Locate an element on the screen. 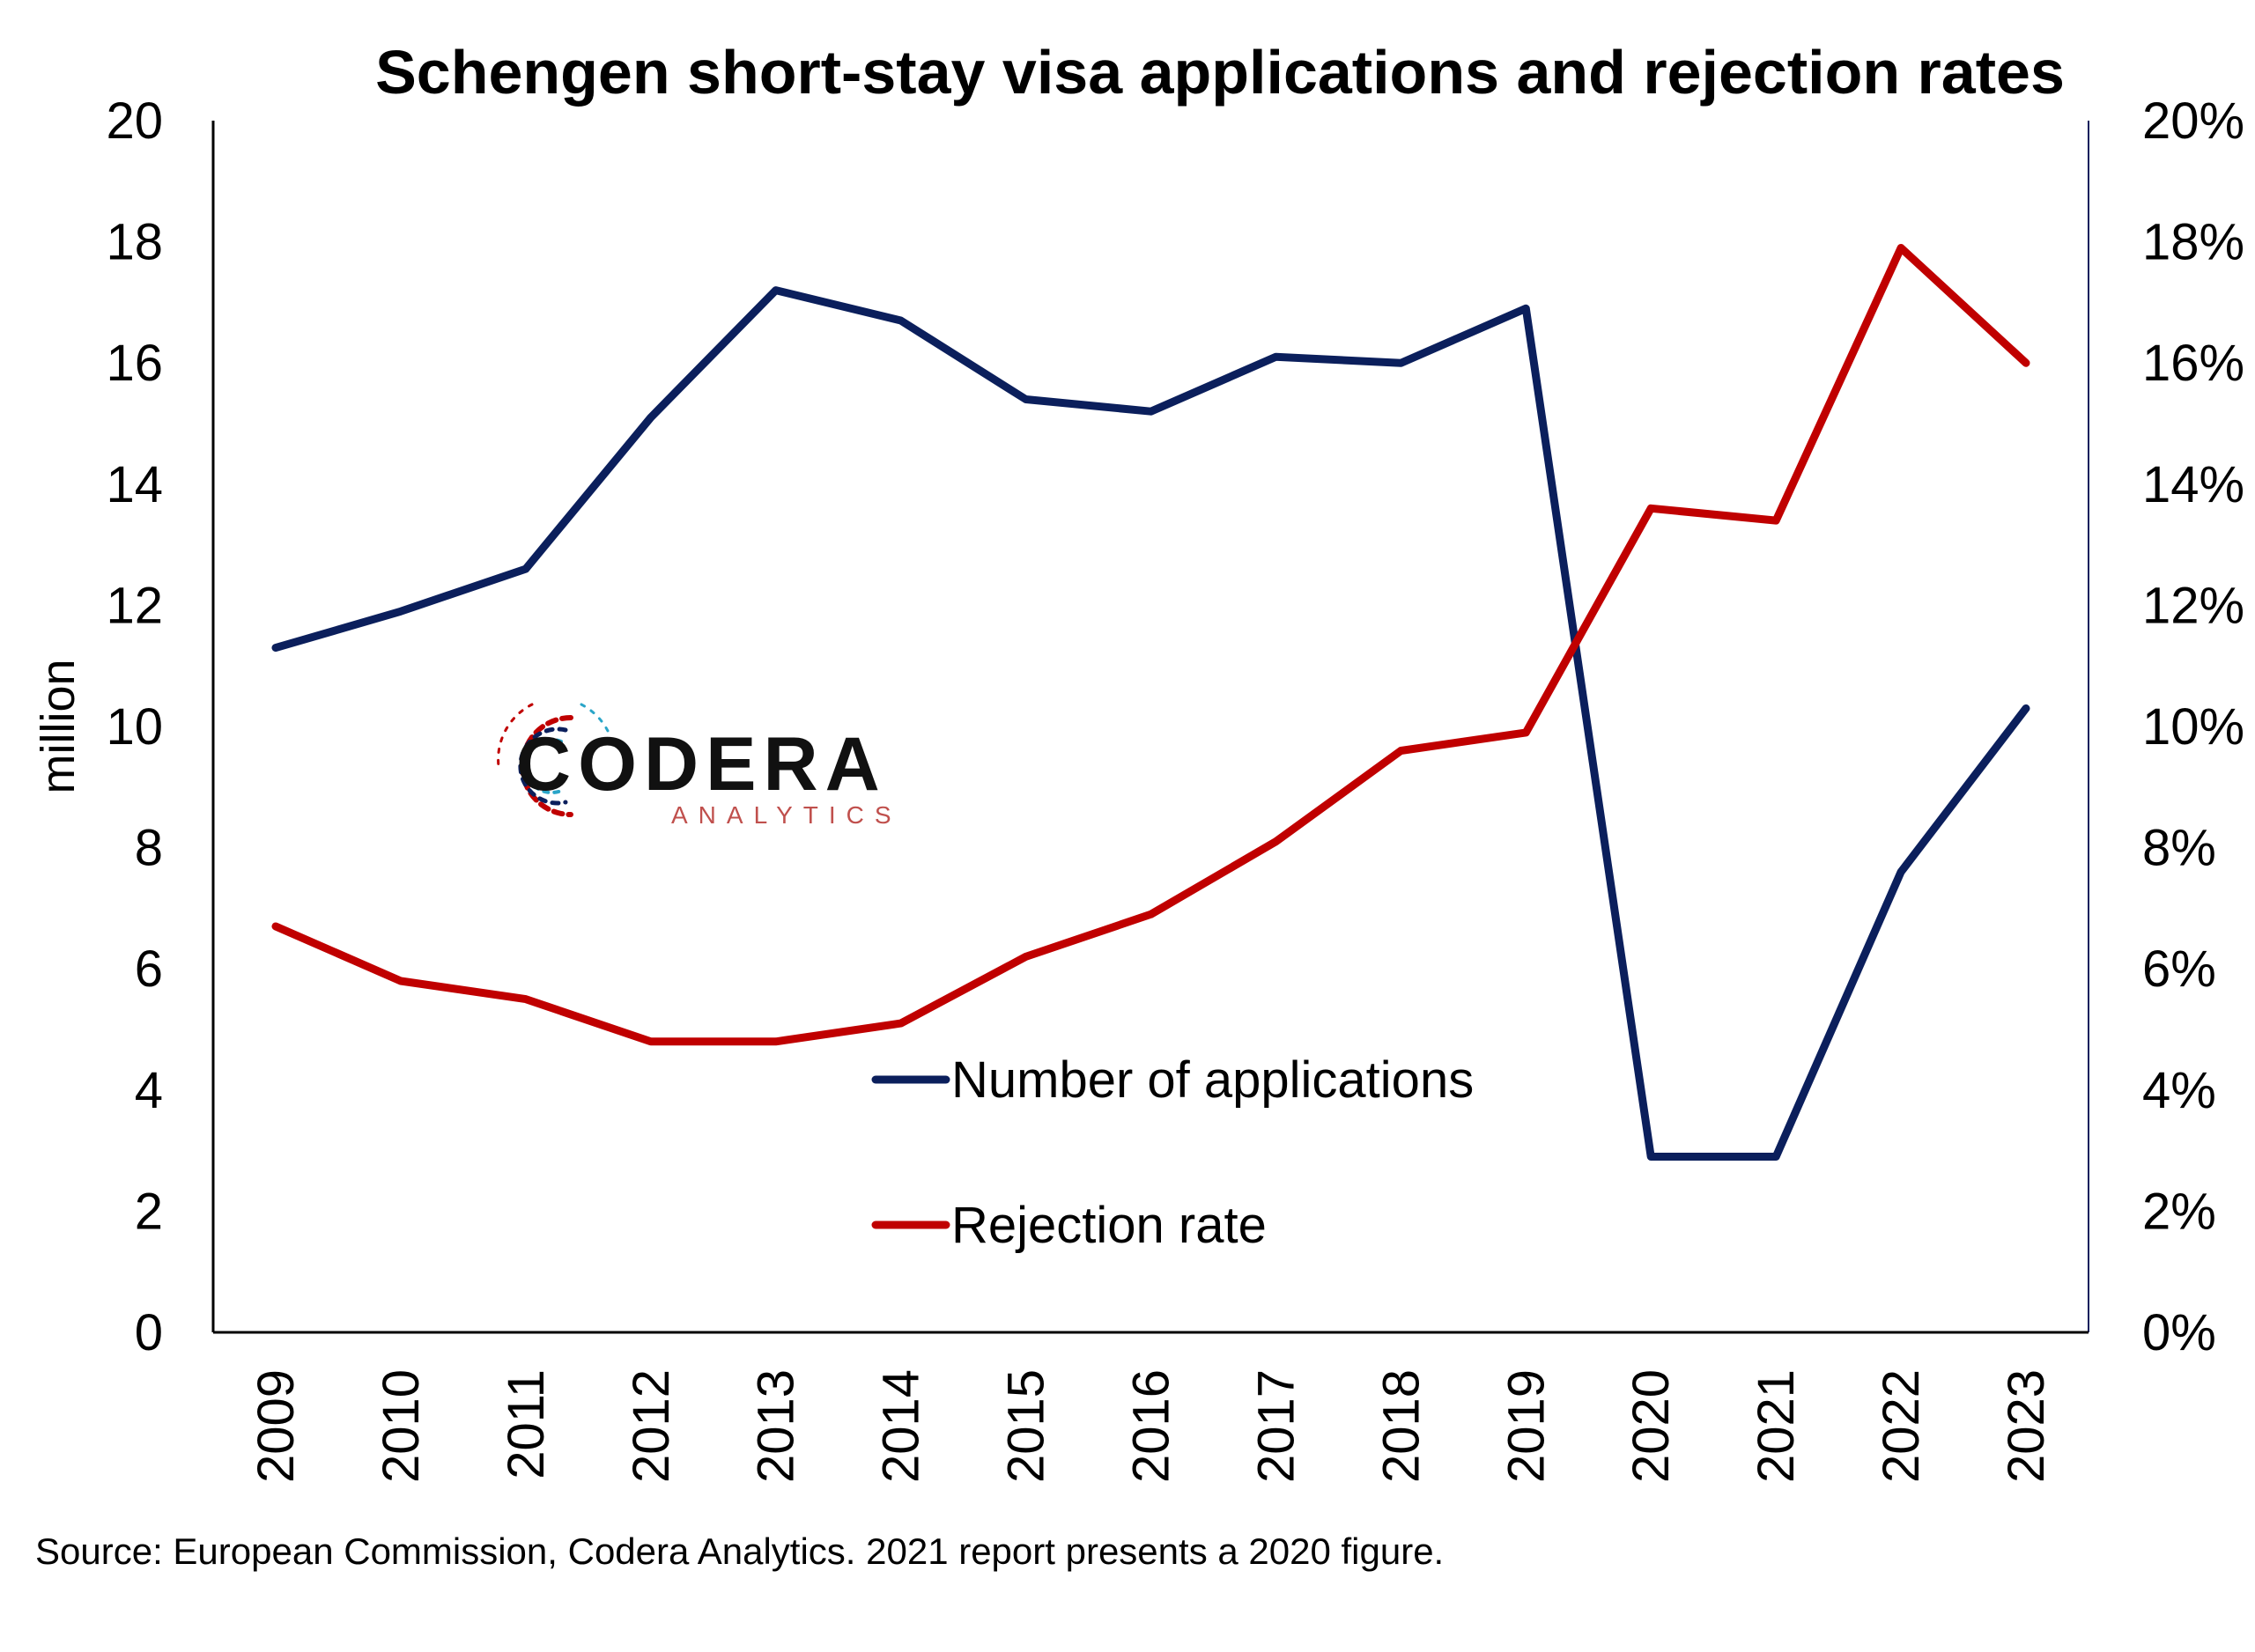  y-tick-label: 12 is located at coordinates (134, 605).